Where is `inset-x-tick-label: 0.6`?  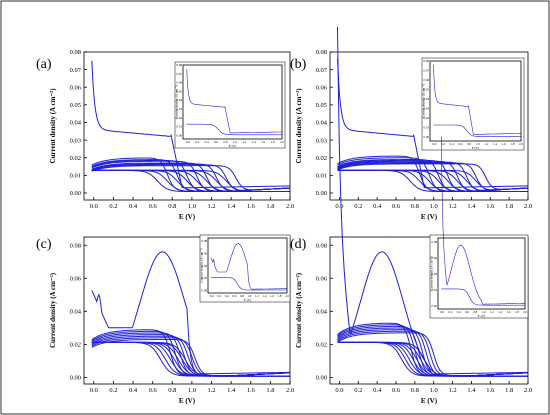 inset-x-tick-label: 0.6 is located at coordinates (234, 296).